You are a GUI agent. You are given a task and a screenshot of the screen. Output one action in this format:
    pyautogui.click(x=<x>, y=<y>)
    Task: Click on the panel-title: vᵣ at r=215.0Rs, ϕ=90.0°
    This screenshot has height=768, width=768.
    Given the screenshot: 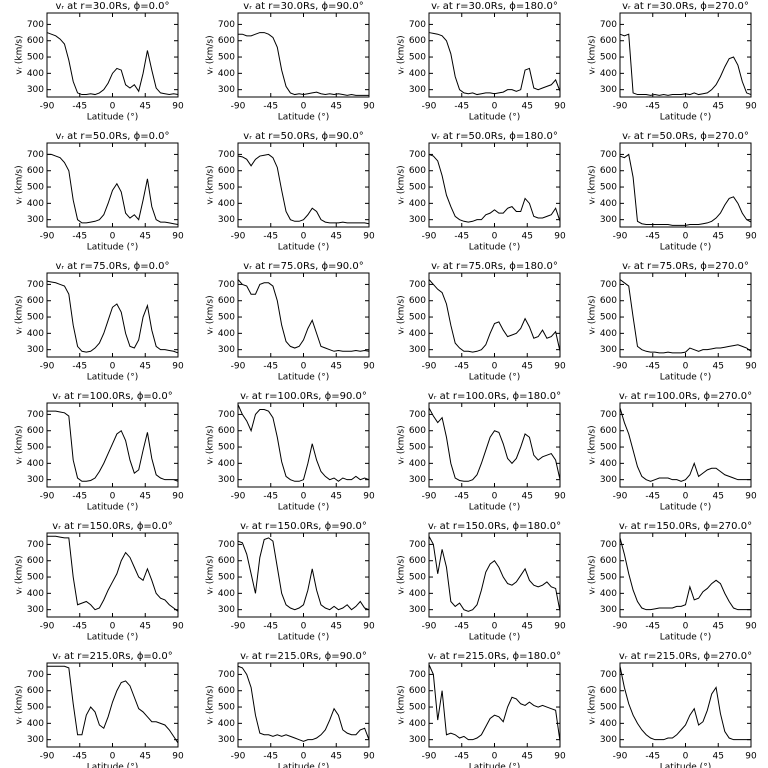 What is the action you would take?
    pyautogui.click(x=303, y=656)
    